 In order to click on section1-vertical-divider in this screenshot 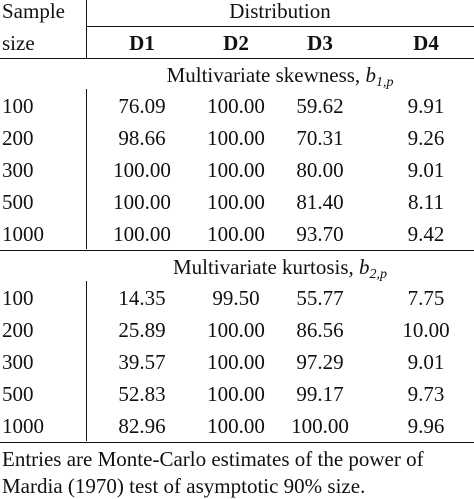, I will do `click(86, 169)`.